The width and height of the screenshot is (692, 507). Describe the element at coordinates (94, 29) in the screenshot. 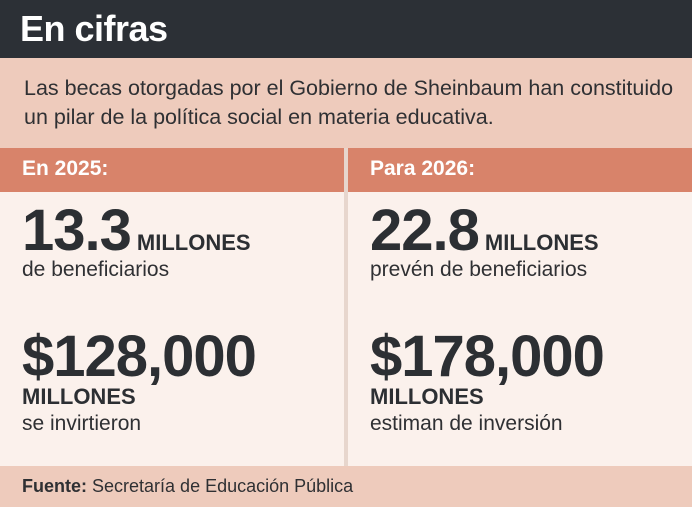

I see `page-title: En cifras` at that location.